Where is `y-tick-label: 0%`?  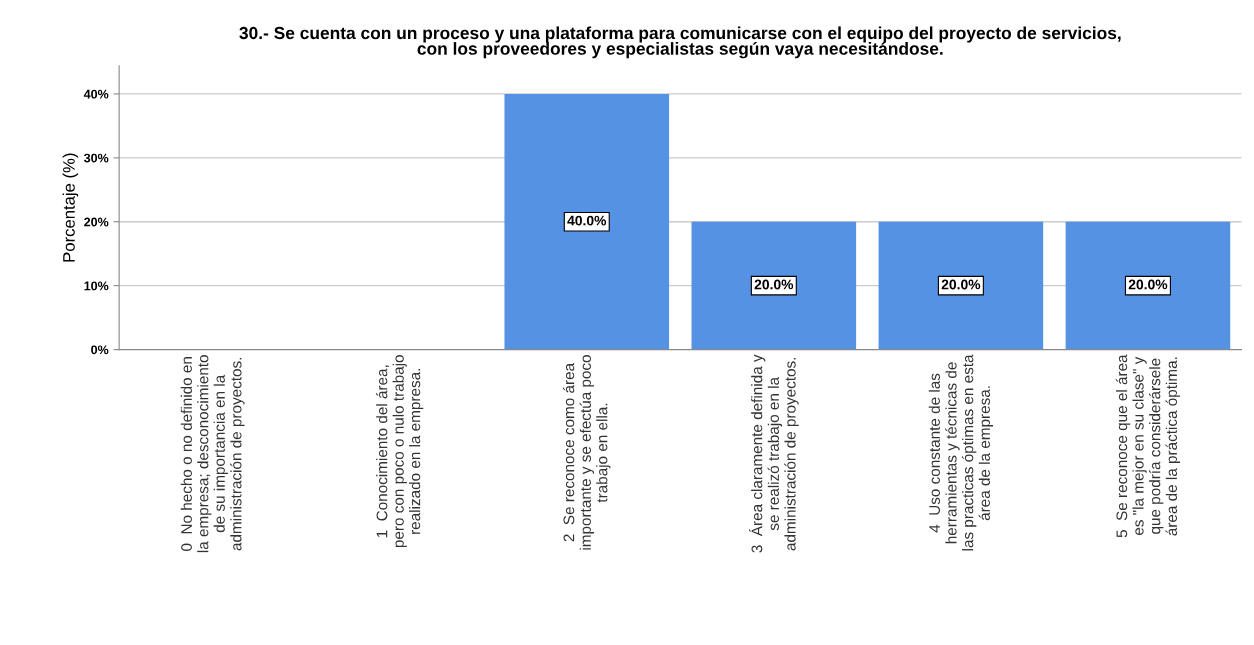 y-tick-label: 0% is located at coordinates (100, 350).